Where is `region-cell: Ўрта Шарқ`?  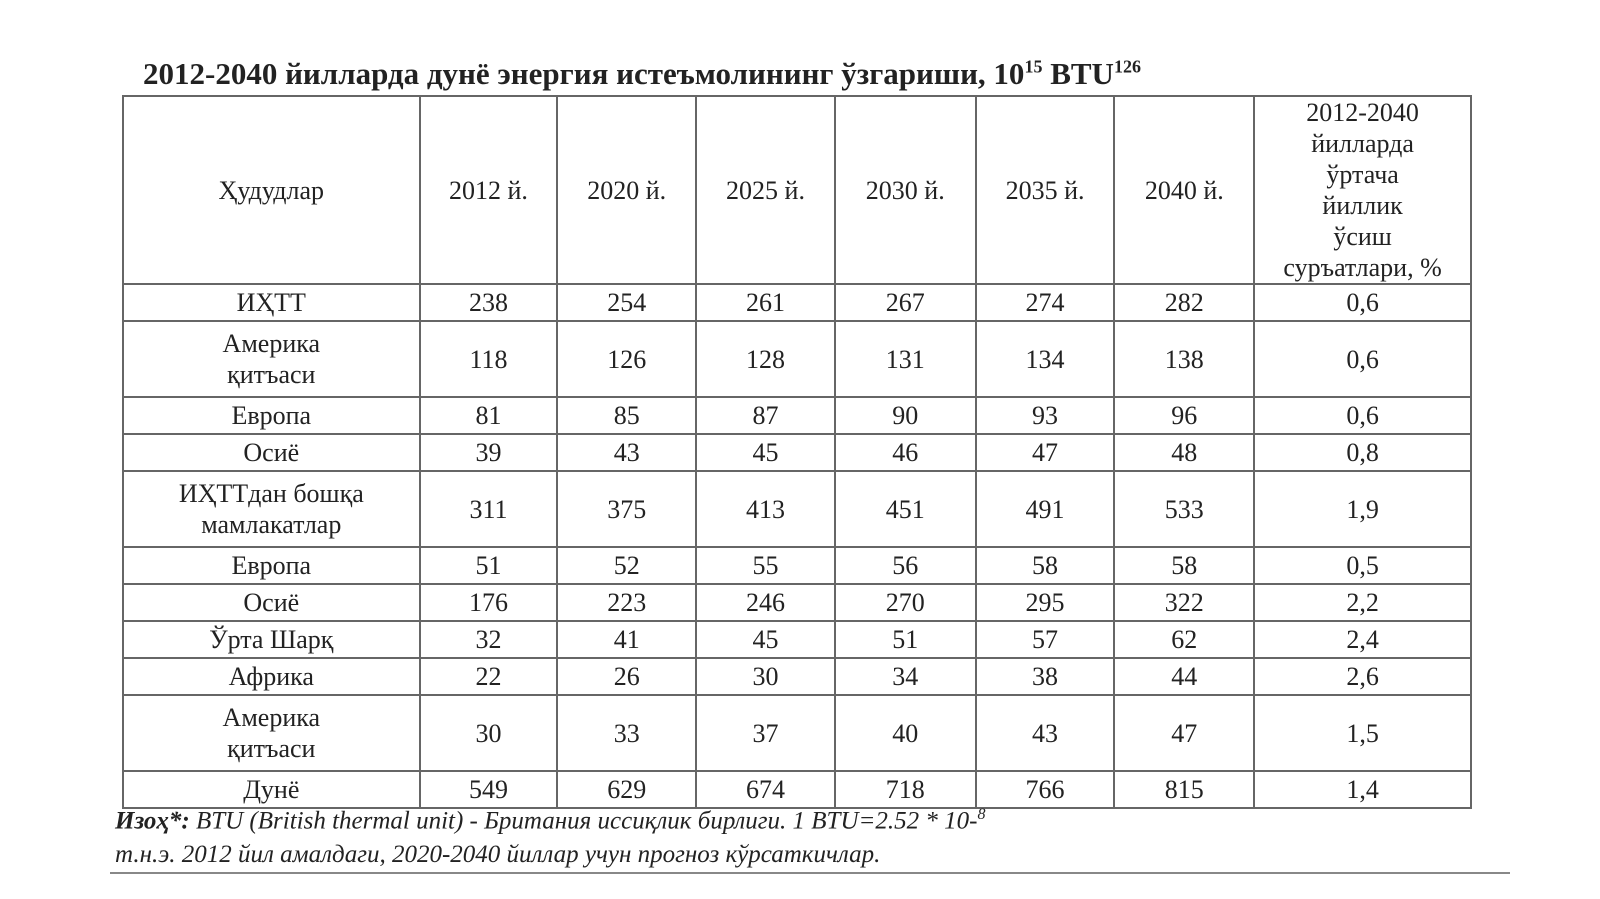
region-cell: Ўрта Шарқ is located at coordinates (271, 639).